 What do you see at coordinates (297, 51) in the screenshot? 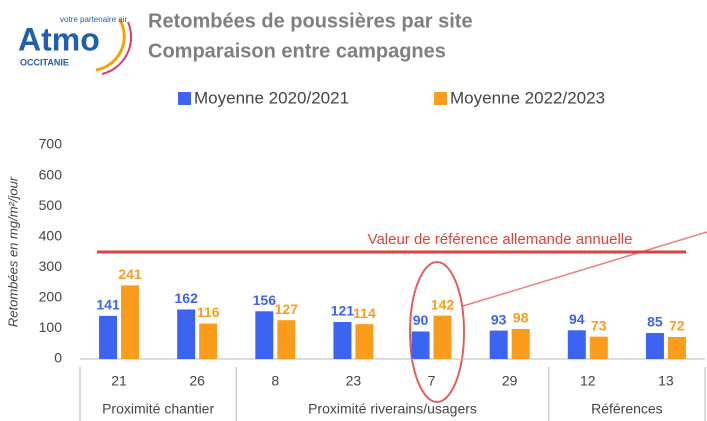
I see `chart-subtitle: Comparaison entre campagnes` at bounding box center [297, 51].